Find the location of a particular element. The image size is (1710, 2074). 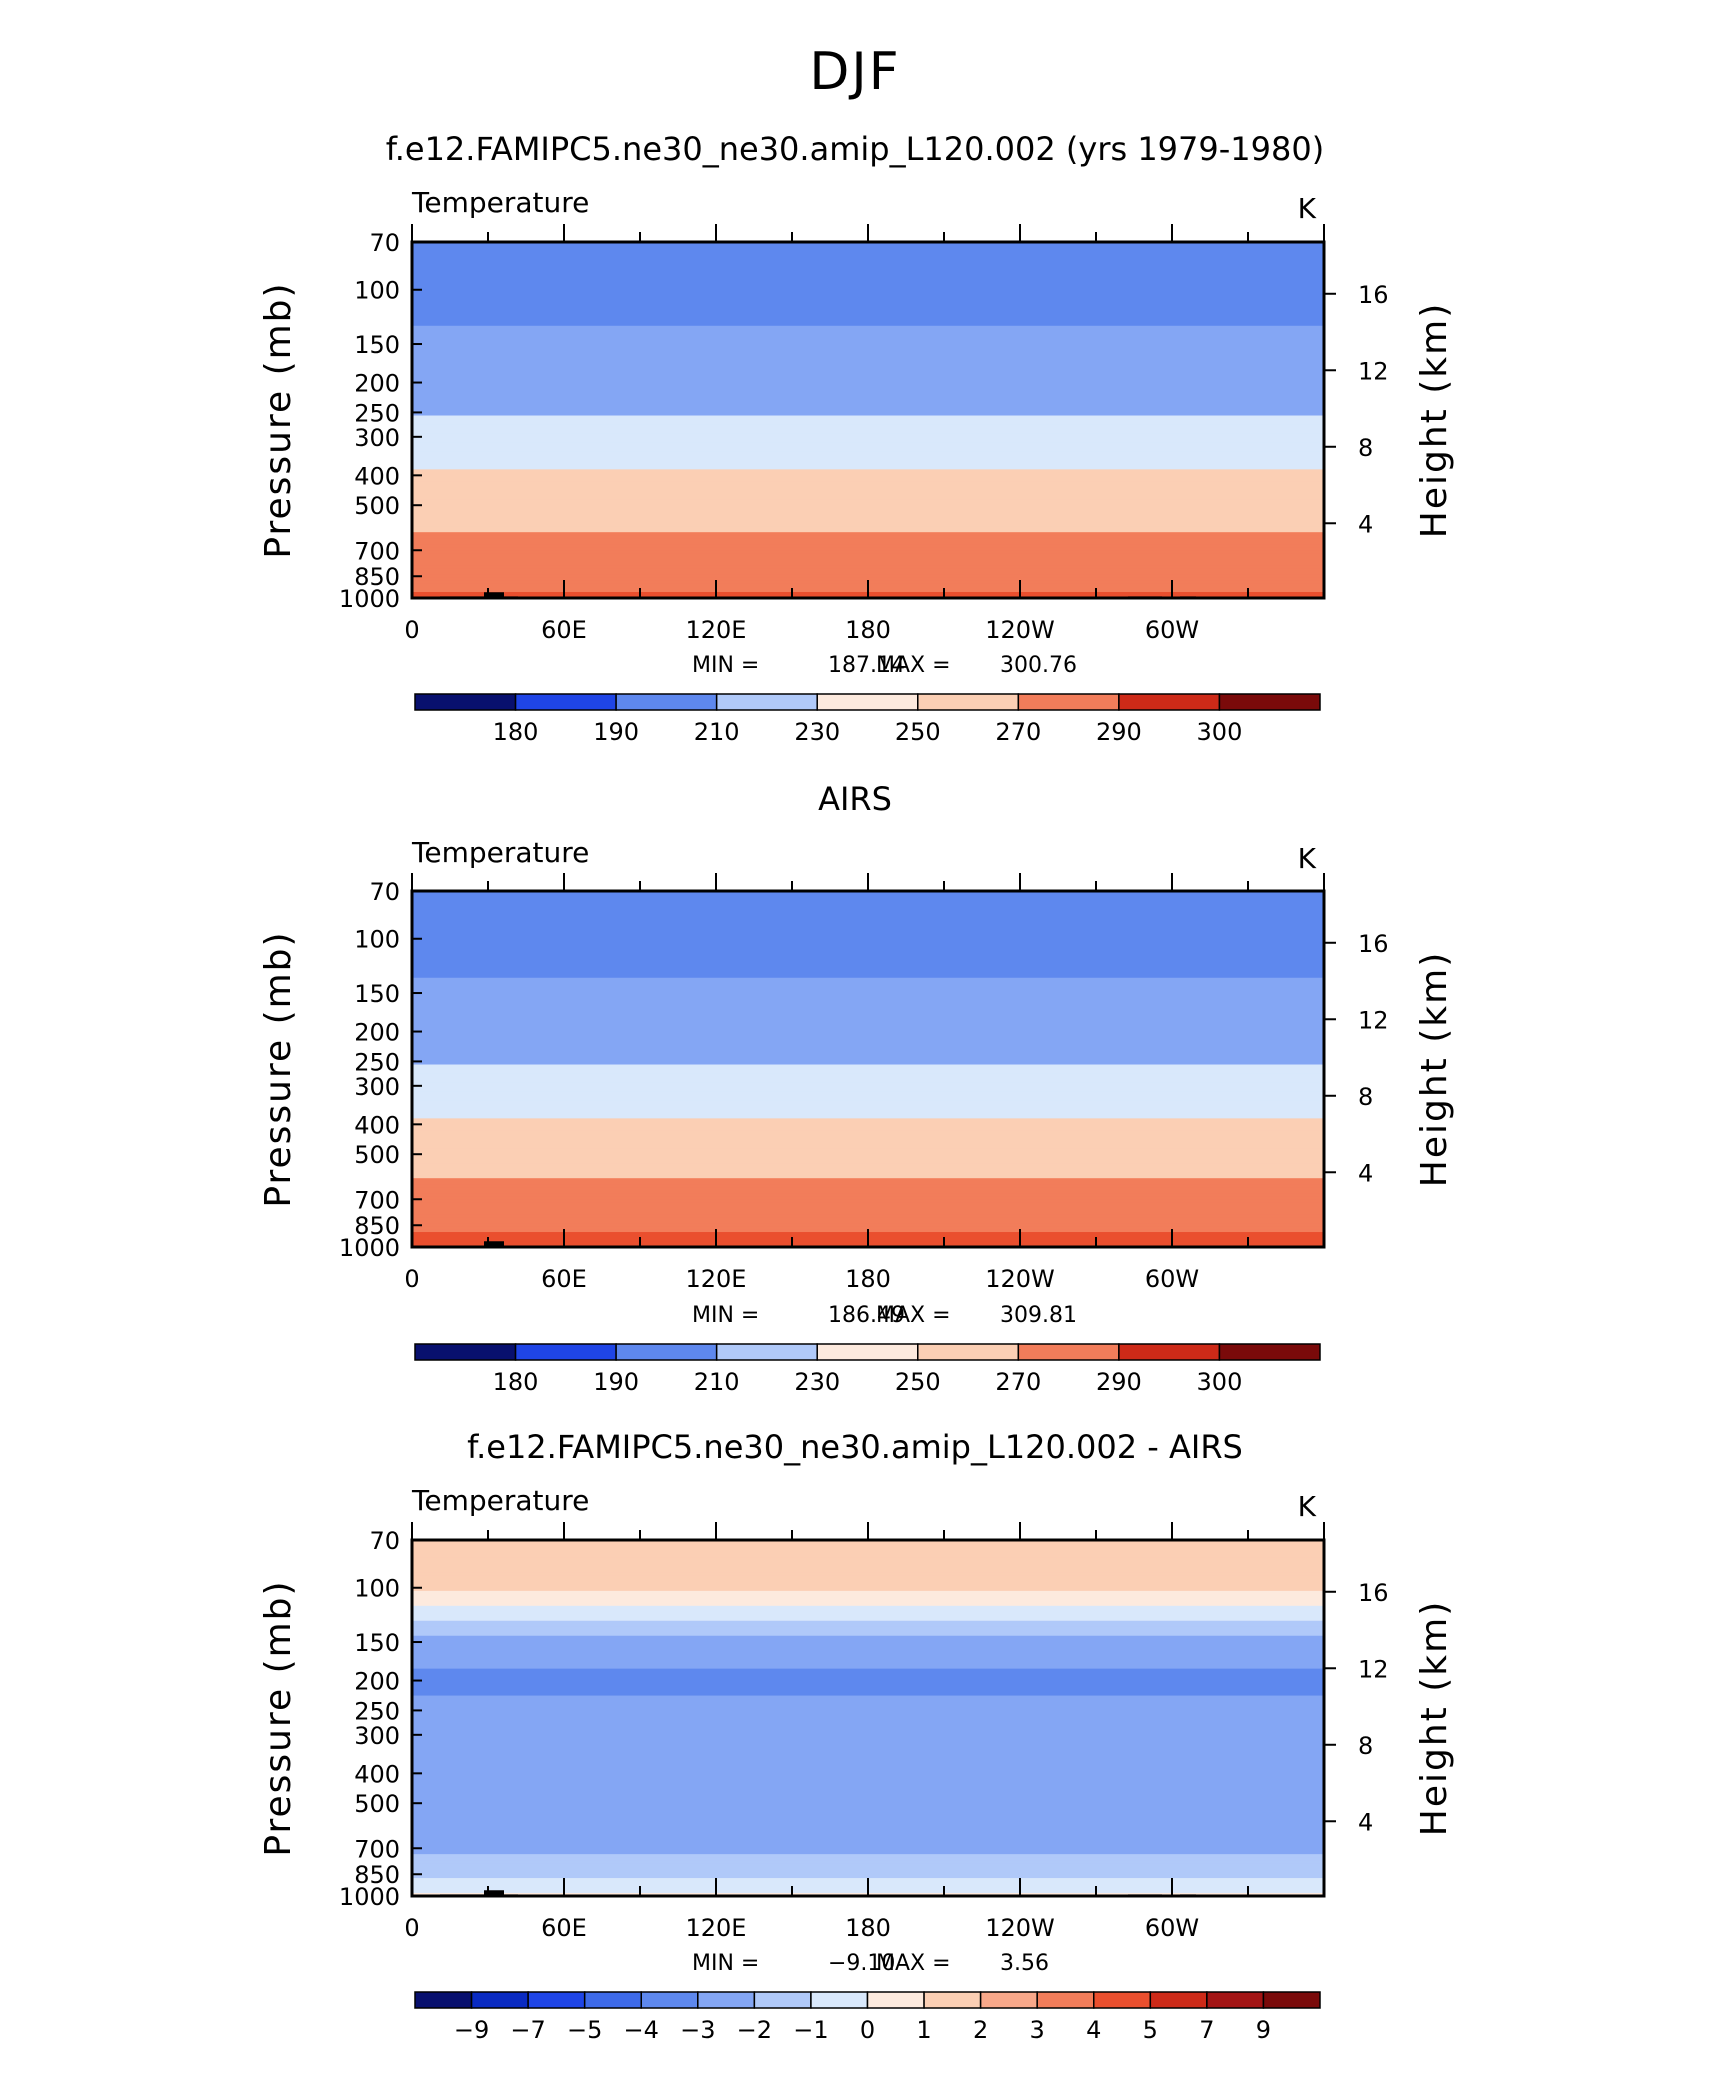

max-label: MAX = is located at coordinates (913, 1963).